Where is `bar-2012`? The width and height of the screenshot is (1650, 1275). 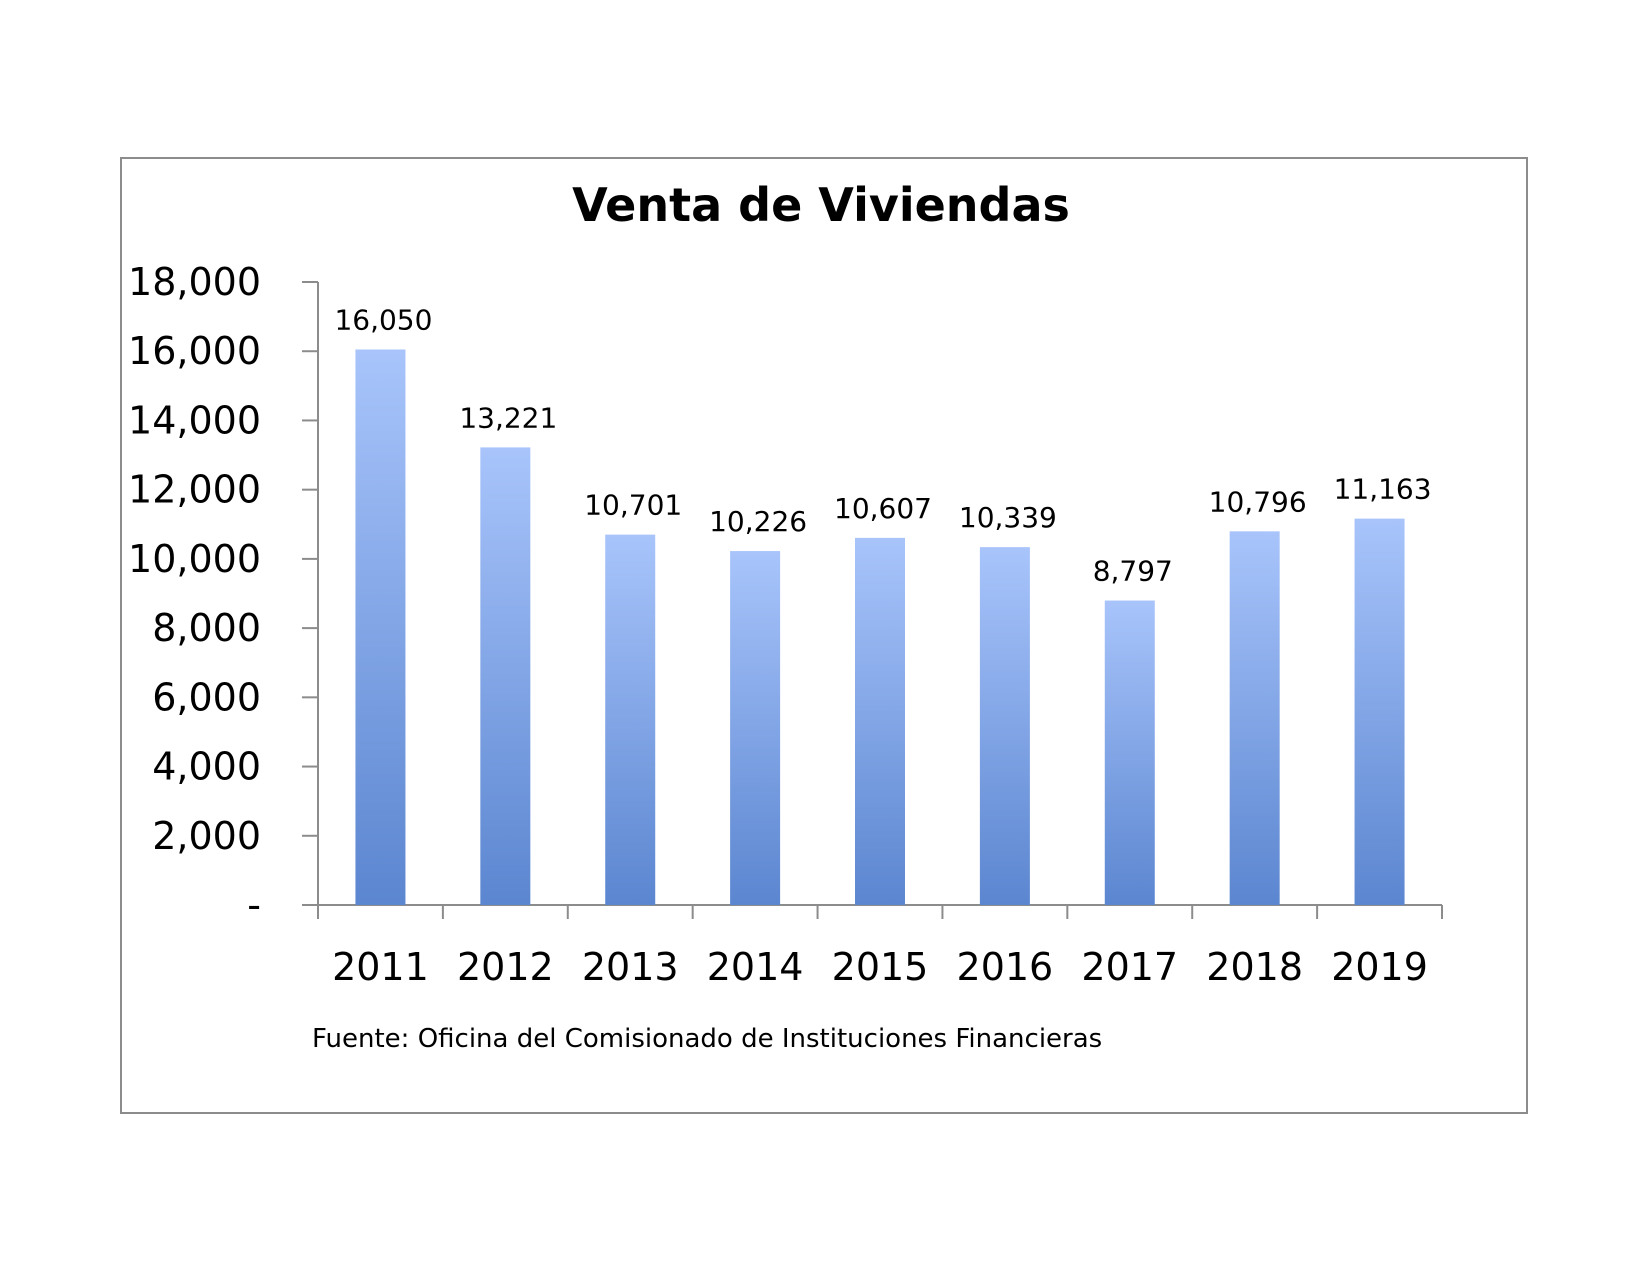 bar-2012 is located at coordinates (505, 676).